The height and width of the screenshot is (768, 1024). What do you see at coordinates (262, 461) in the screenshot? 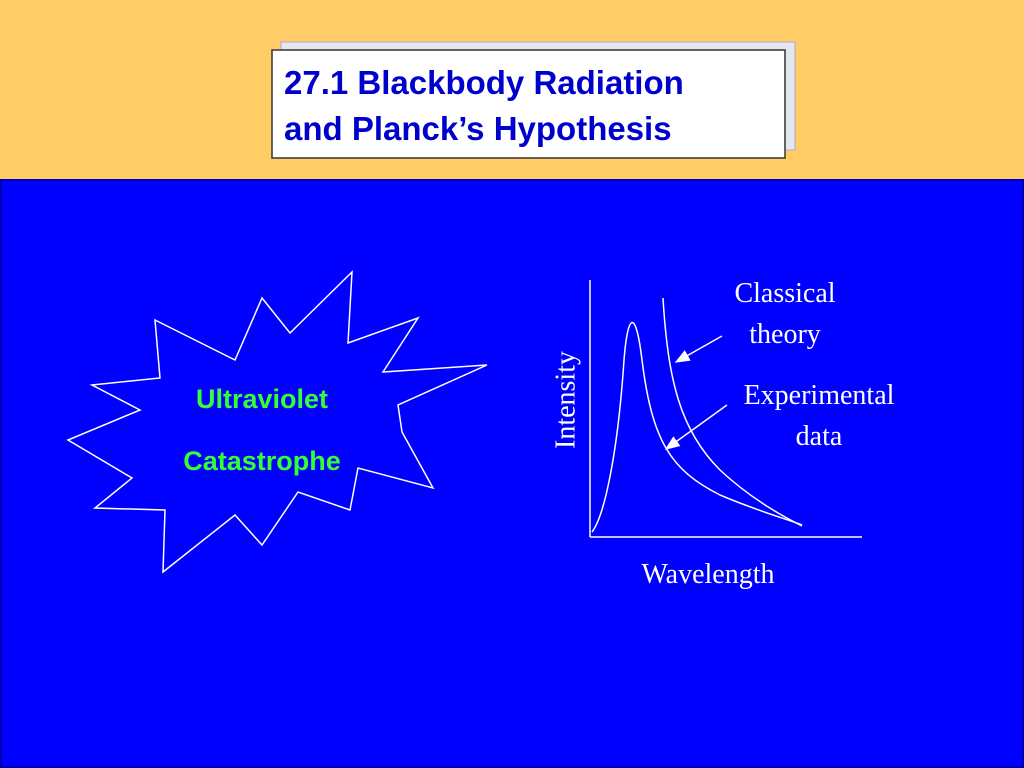
I see `starburst-text: Catastrophe` at bounding box center [262, 461].